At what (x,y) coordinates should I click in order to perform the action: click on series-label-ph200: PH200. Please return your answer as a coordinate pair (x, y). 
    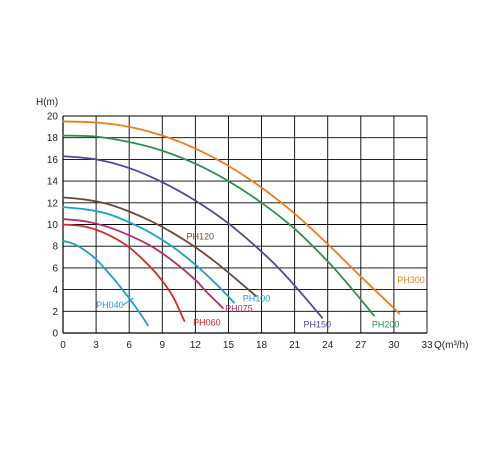
    Looking at the image, I should click on (386, 325).